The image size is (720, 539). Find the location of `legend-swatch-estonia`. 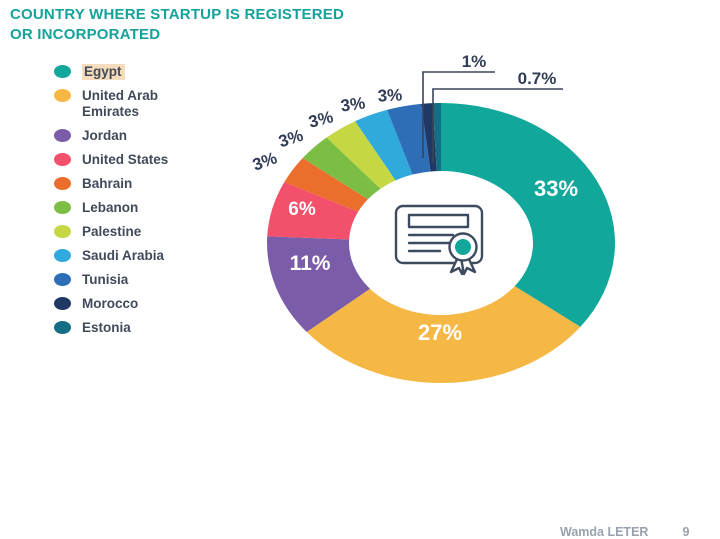

legend-swatch-estonia is located at coordinates (62, 327).